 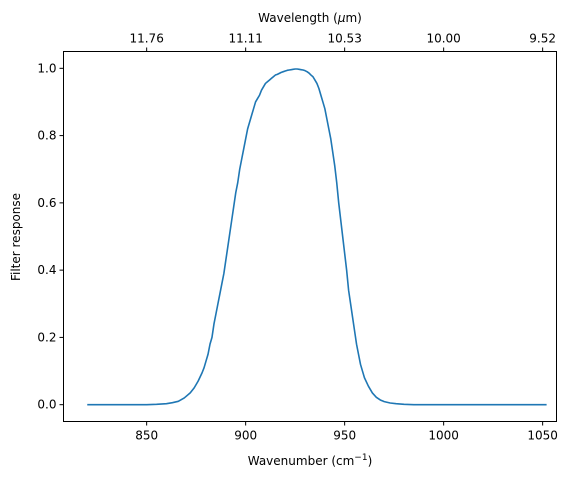 I want to click on y-tick-label: 0.0, so click(x=46, y=405).